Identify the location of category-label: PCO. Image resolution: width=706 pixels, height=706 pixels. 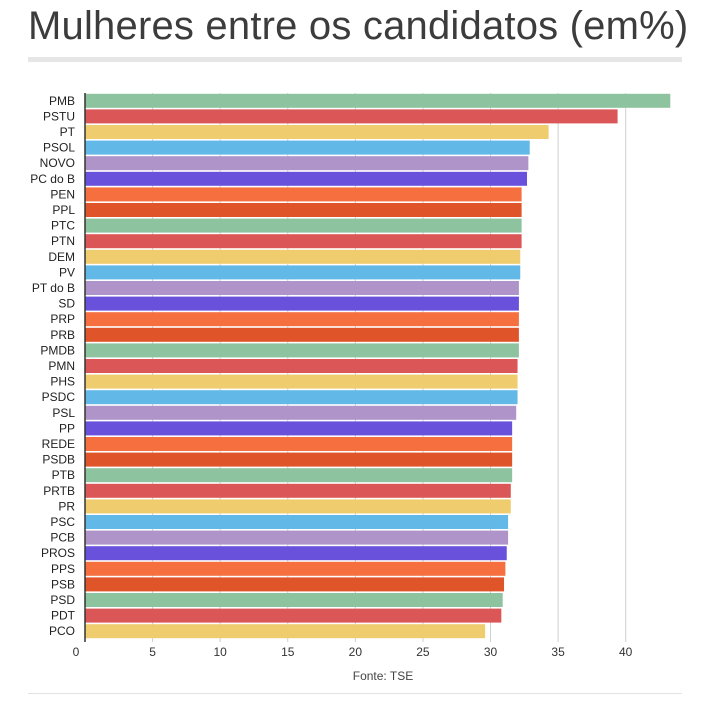
(62, 631).